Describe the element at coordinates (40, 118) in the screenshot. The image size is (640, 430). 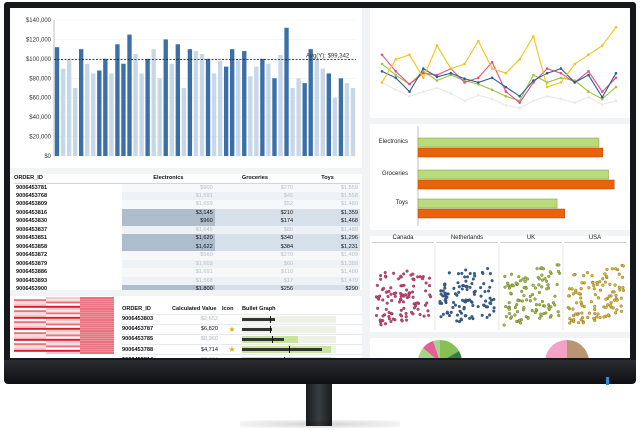
I see `y-tick-label: $40,000` at that location.